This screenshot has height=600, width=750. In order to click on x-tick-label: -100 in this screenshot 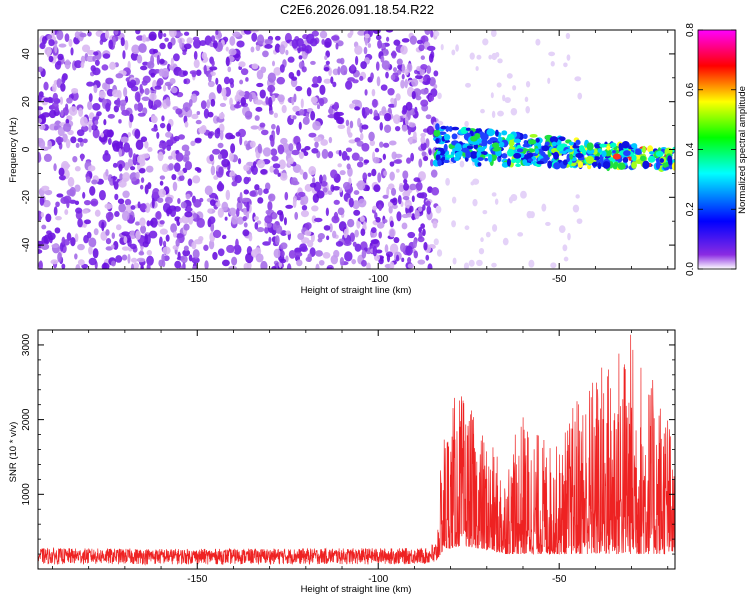, I will do `click(378, 579)`.